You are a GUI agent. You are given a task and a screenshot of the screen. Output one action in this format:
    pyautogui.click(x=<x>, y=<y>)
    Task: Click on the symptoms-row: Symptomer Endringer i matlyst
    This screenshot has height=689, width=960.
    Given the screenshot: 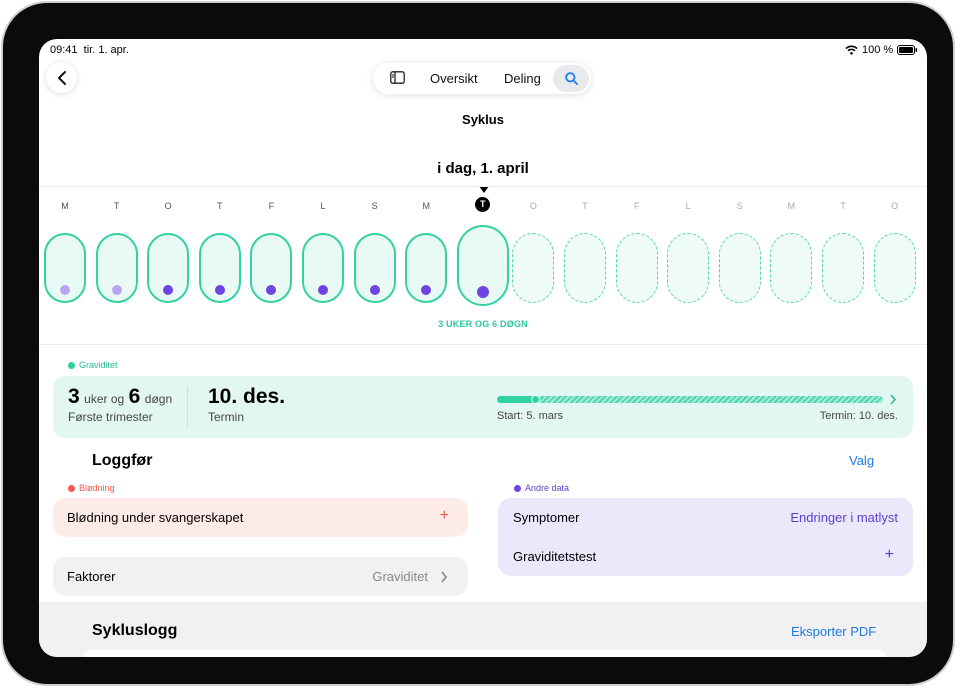 What is the action you would take?
    pyautogui.click(x=705, y=517)
    